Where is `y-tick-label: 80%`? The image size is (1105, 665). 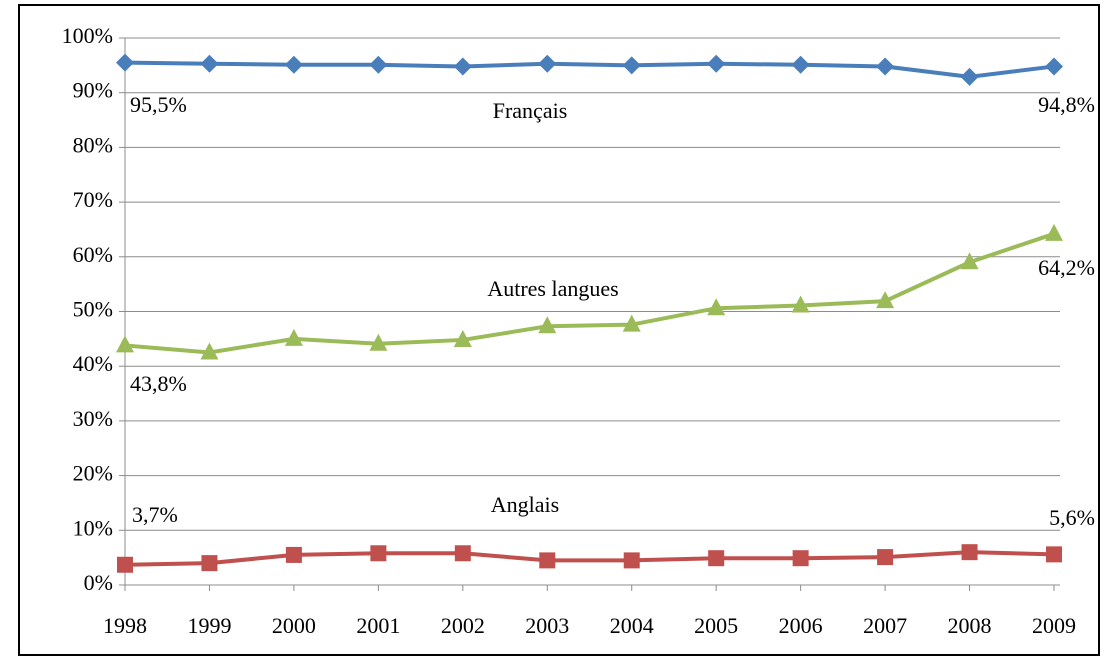
y-tick-label: 80% is located at coordinates (93, 144).